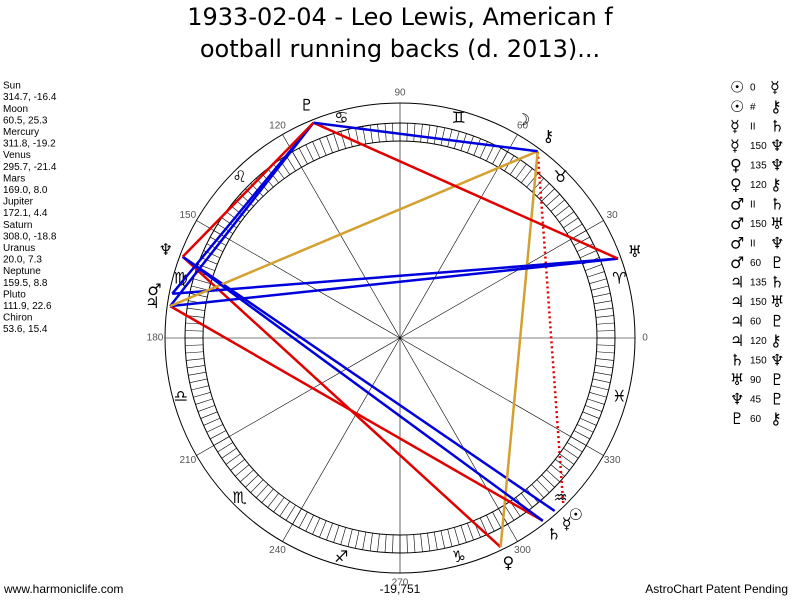 The image size is (800, 600). Describe the element at coordinates (22, 271) in the screenshot. I see `planet-name: Neptune` at that location.